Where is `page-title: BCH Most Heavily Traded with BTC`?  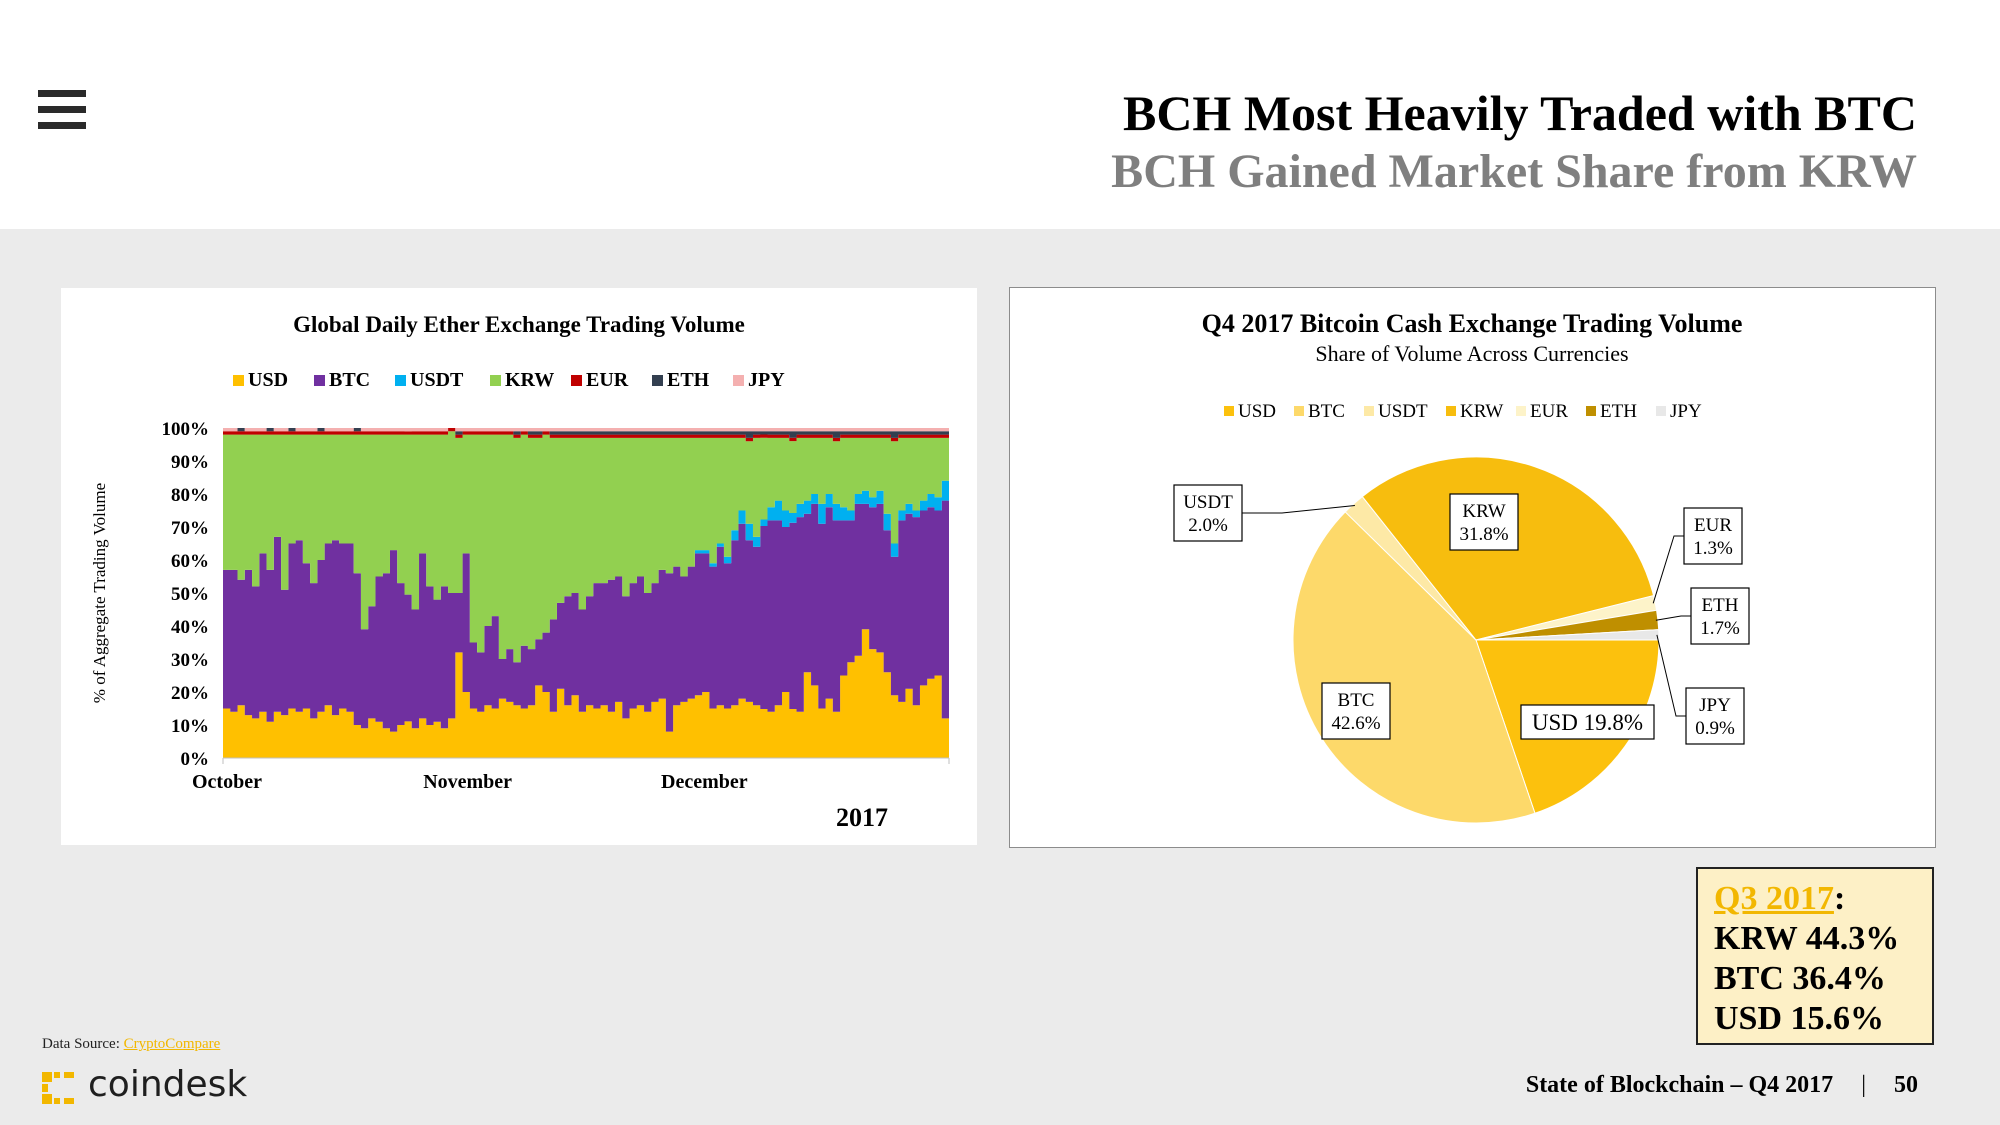 page-title: BCH Most Heavily Traded with BTC is located at coordinates (1519, 113).